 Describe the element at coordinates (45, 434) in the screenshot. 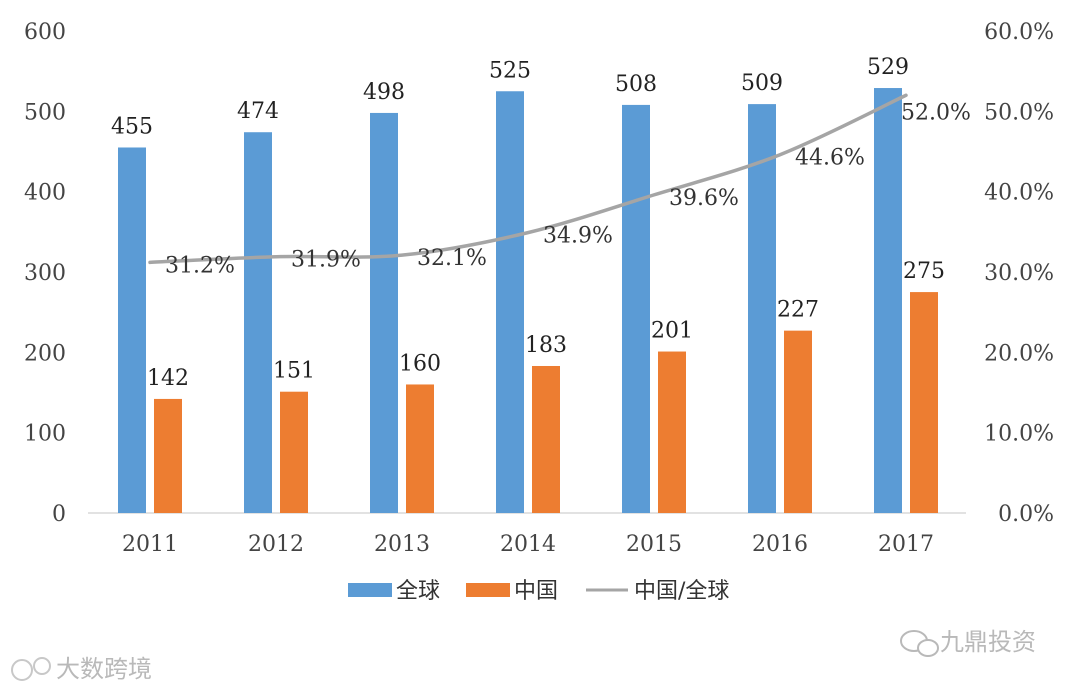

I see `left-axis-tick-label: 100` at that location.